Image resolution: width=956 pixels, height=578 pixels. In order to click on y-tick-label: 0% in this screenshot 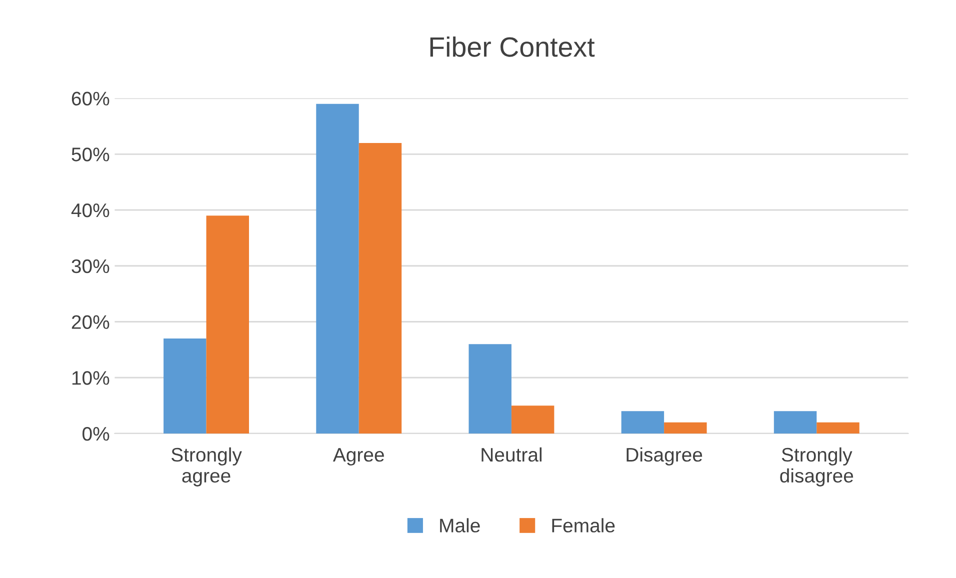, I will do `click(96, 433)`.